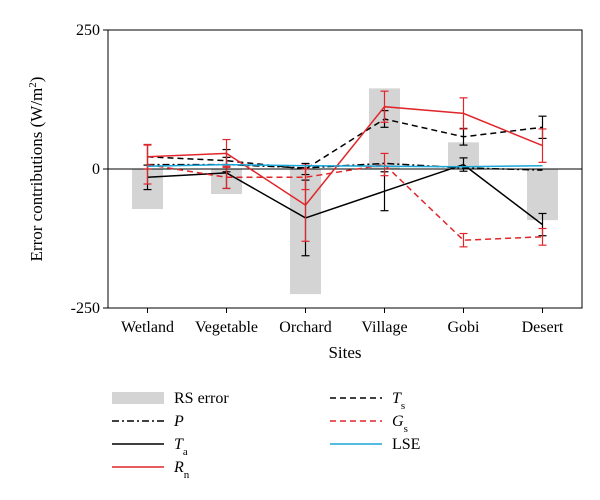 The width and height of the screenshot is (600, 500). Describe the element at coordinates (367, 401) in the screenshot. I see `legend-item-ts: Ts` at that location.